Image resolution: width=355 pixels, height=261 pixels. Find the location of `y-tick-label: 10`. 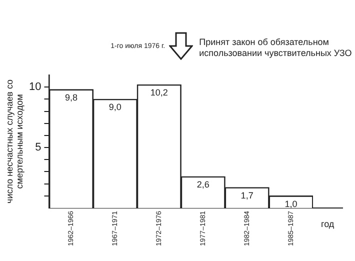

y-tick-label: 10 is located at coordinates (35, 87).